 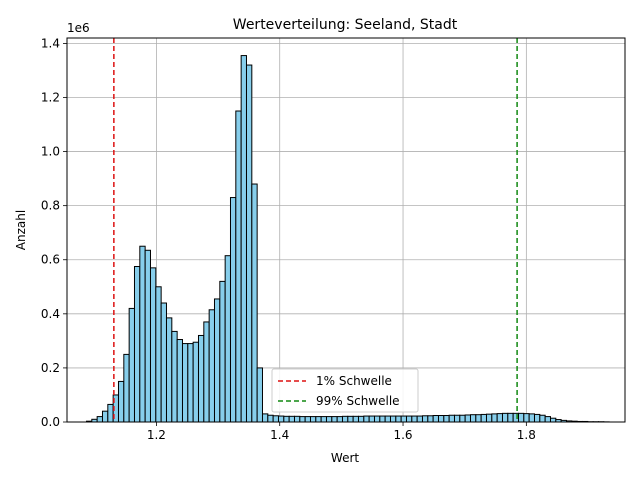 I want to click on y-tick-label: 1.2, so click(x=50, y=97).